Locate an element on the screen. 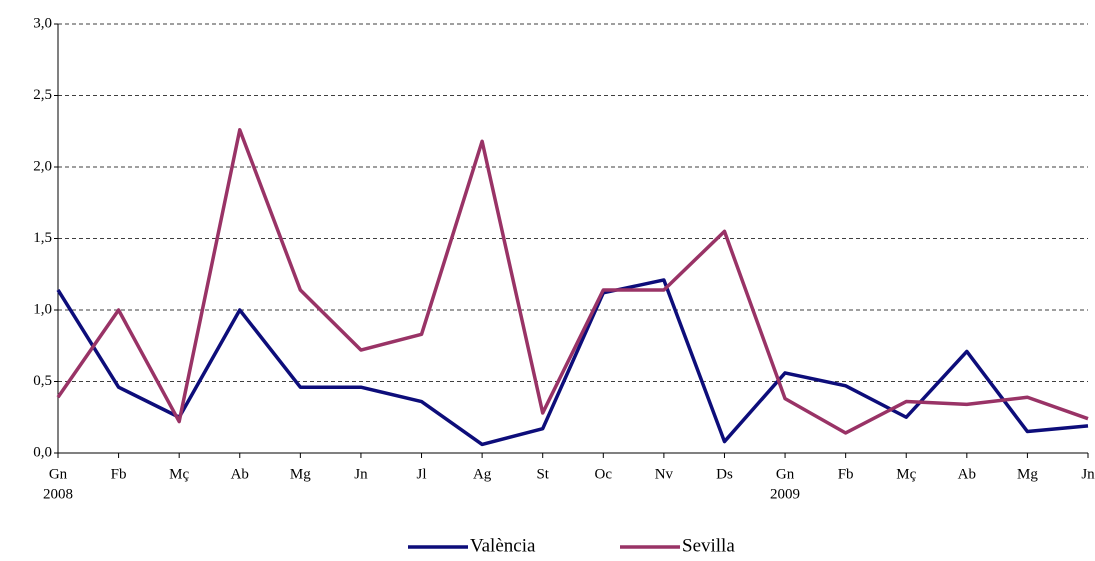 This screenshot has height=561, width=1095. legend-label: València is located at coordinates (503, 545).